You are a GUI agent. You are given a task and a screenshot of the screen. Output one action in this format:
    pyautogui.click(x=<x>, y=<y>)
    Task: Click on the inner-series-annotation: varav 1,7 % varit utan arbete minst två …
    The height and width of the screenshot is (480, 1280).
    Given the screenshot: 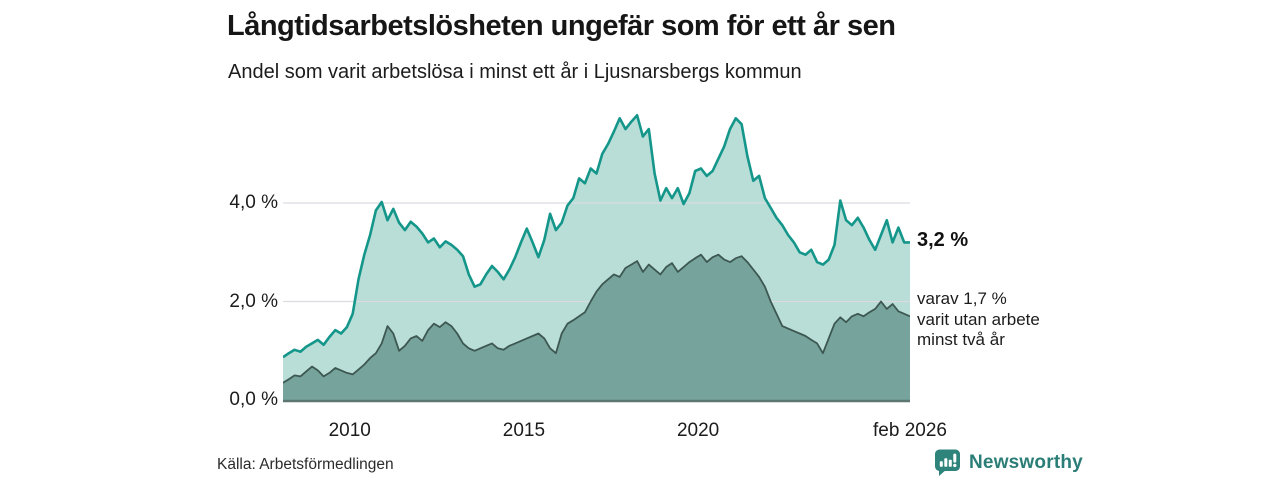 What is the action you would take?
    pyautogui.click(x=978, y=320)
    